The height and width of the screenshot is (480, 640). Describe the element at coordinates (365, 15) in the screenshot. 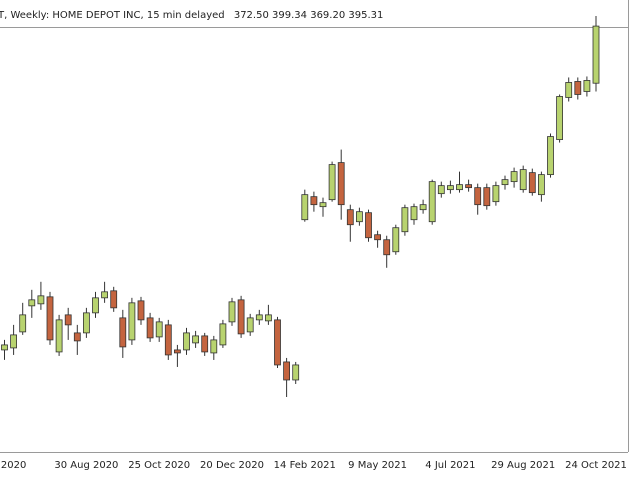

I see `header-close: 395.31` at that location.